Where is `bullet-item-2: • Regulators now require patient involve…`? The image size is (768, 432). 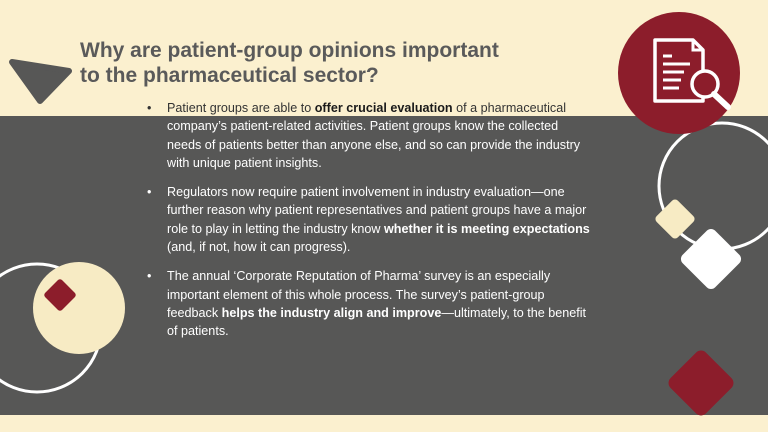
bullet-item-2: • Regulators now require patient involve… is located at coordinates (395, 219).